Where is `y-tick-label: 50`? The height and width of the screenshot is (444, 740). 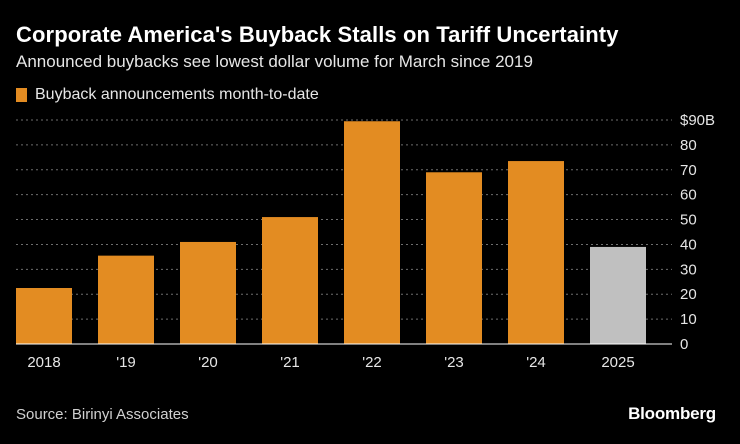
y-tick-label: 50 is located at coordinates (688, 220).